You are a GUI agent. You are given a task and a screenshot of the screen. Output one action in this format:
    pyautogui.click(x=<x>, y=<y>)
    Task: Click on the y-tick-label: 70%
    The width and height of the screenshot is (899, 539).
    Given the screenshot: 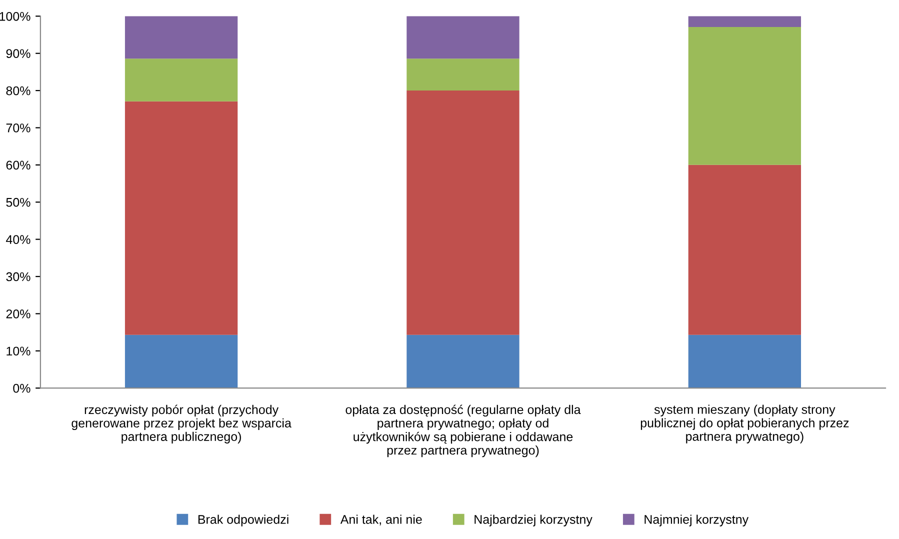 What is the action you would take?
    pyautogui.click(x=18, y=128)
    